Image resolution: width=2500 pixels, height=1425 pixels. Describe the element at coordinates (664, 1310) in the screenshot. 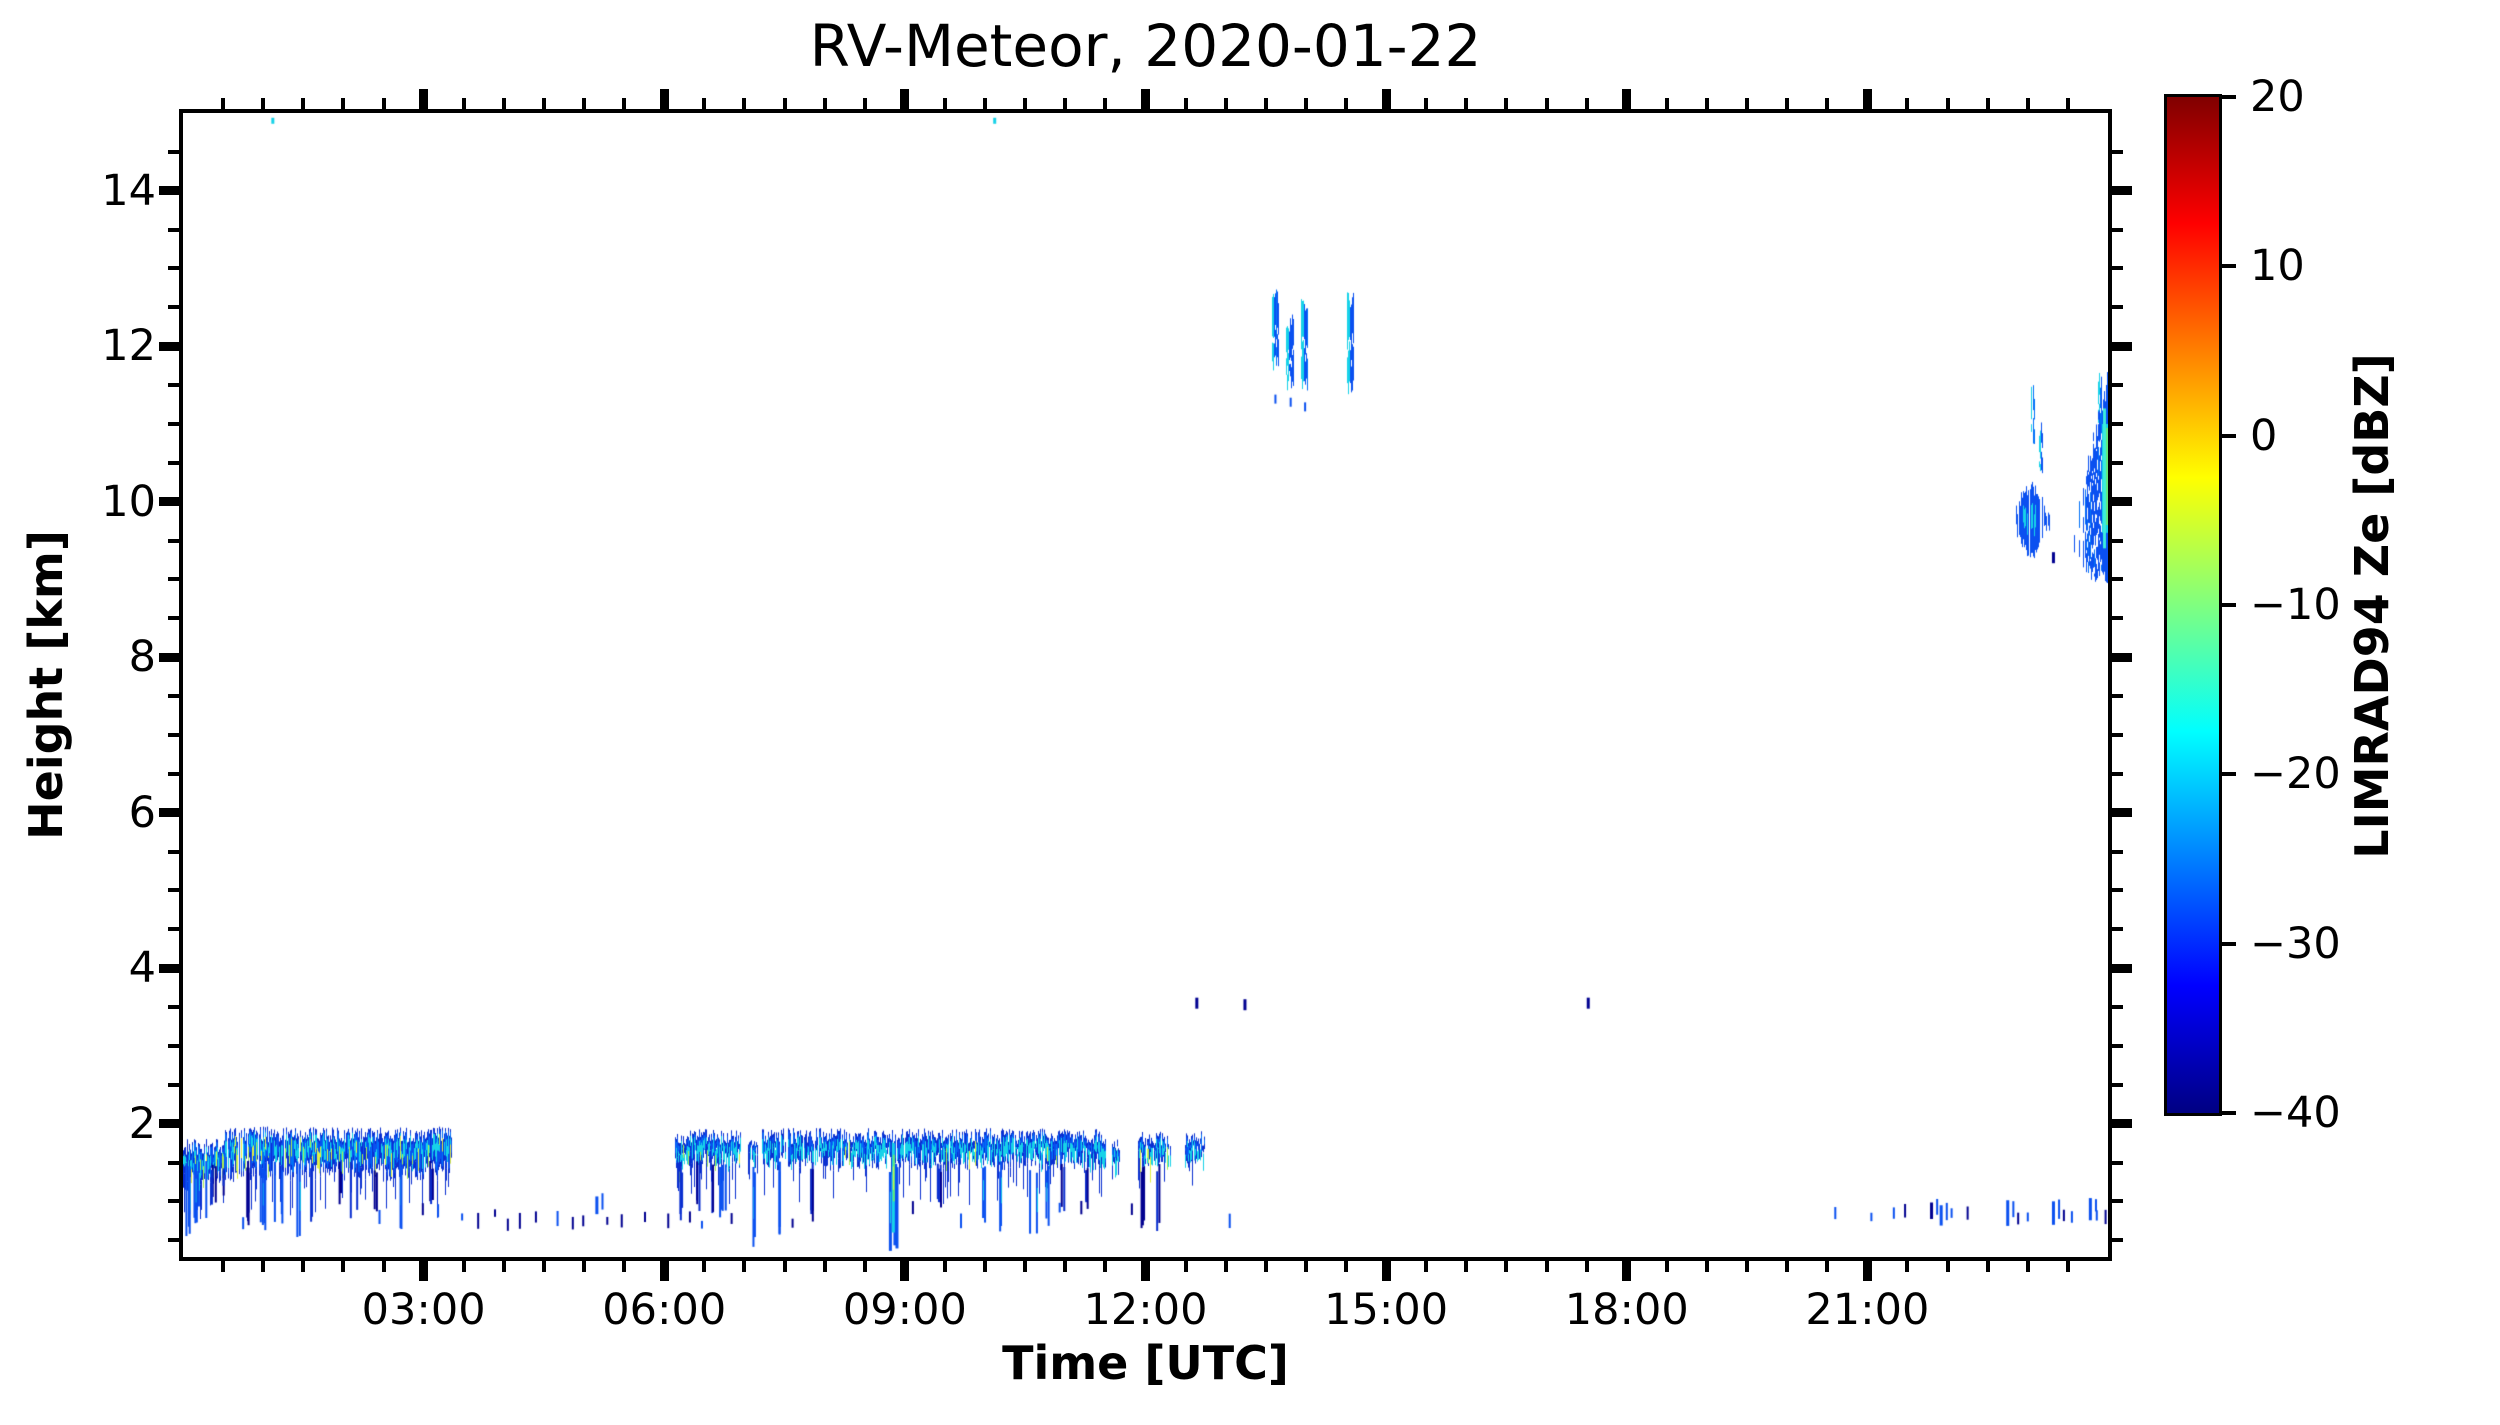

I see `x-tick-label: 06:00` at that location.